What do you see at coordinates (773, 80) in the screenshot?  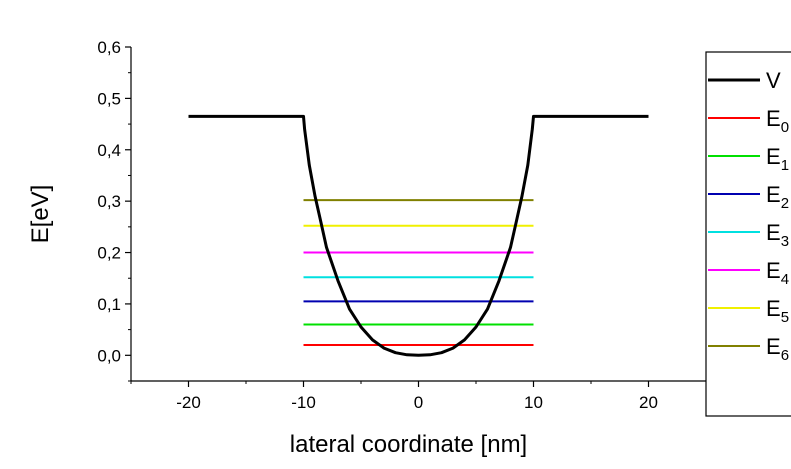 I see `legend-label: V` at bounding box center [773, 80].